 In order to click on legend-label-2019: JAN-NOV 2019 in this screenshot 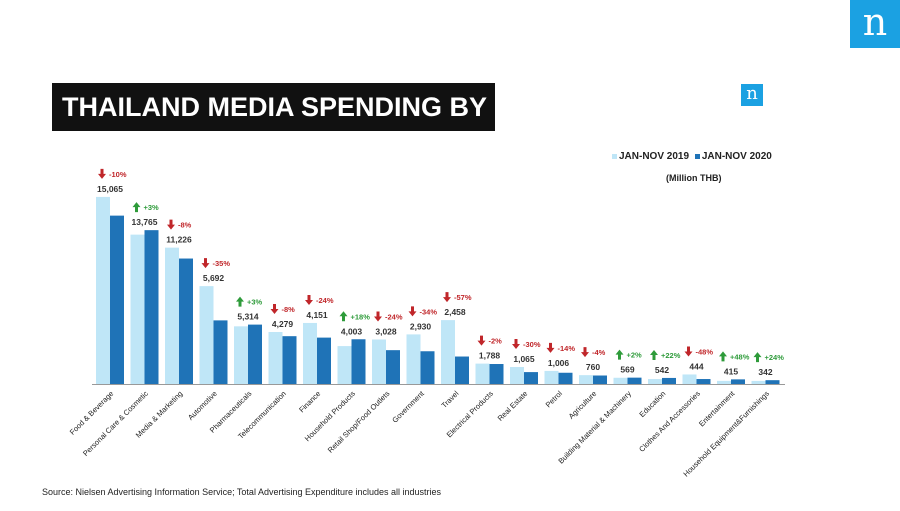, I will do `click(654, 156)`.